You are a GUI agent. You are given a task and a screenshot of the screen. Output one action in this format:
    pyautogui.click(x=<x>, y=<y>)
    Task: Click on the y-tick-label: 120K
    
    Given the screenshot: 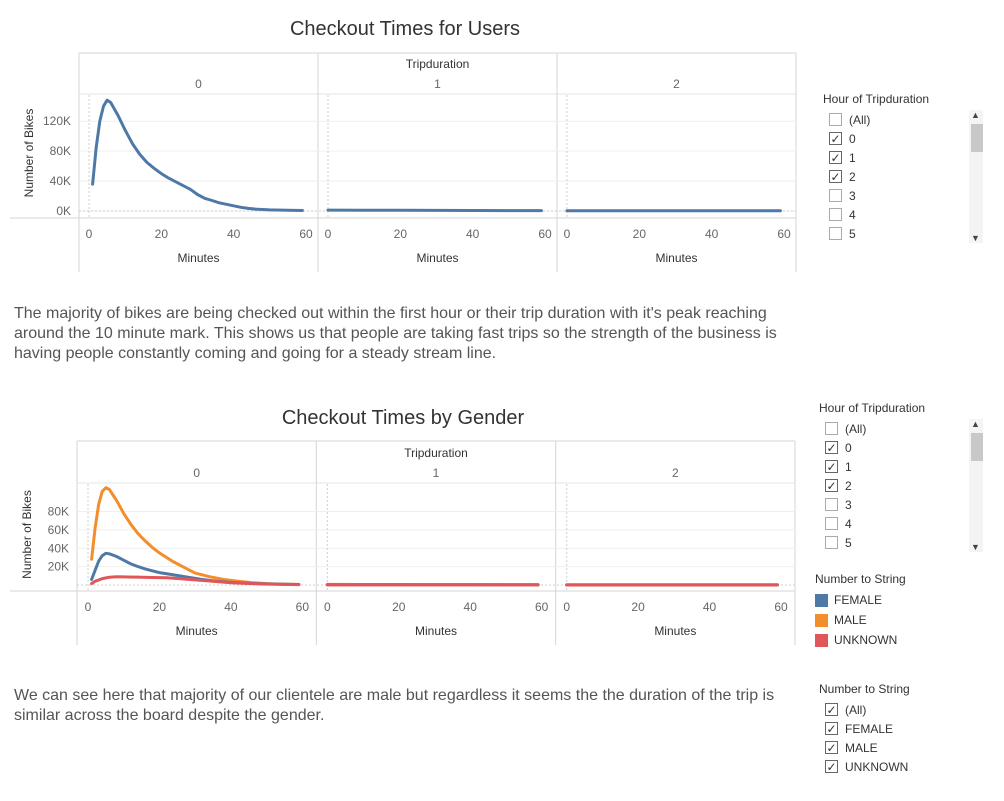 What is the action you would take?
    pyautogui.click(x=57, y=121)
    